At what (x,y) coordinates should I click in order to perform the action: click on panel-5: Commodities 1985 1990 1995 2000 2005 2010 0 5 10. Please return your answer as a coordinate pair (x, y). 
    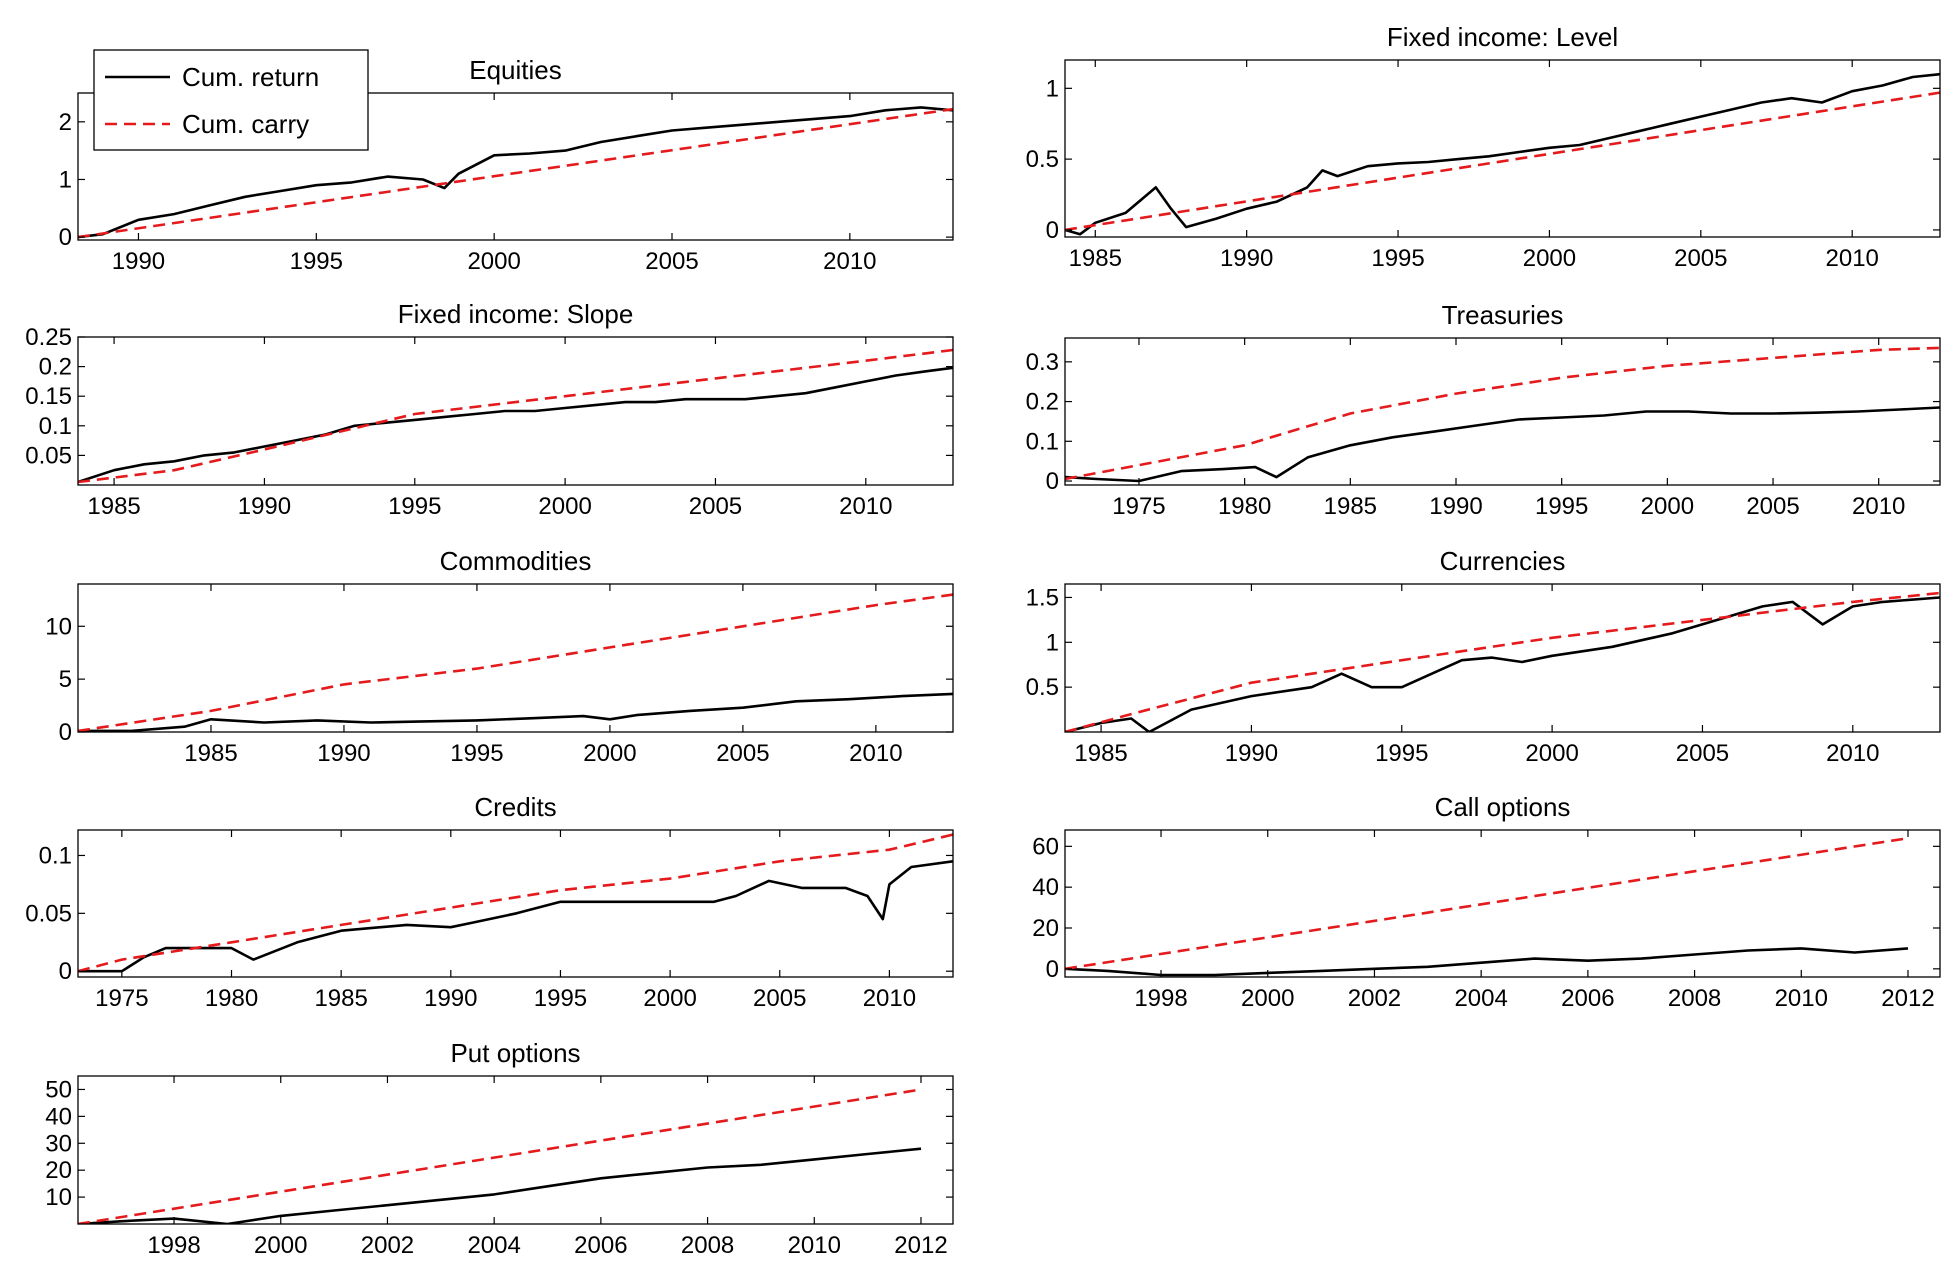
    Looking at the image, I should click on (499, 656).